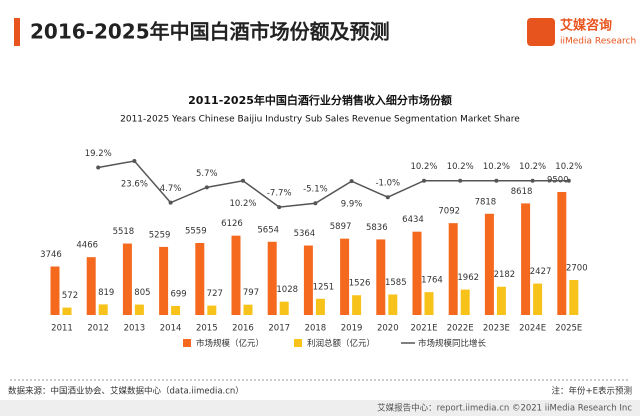 Image resolution: width=640 pixels, height=420 pixels. What do you see at coordinates (598, 42) in the screenshot?
I see `logo-sub: iiMedia Research` at bounding box center [598, 42].